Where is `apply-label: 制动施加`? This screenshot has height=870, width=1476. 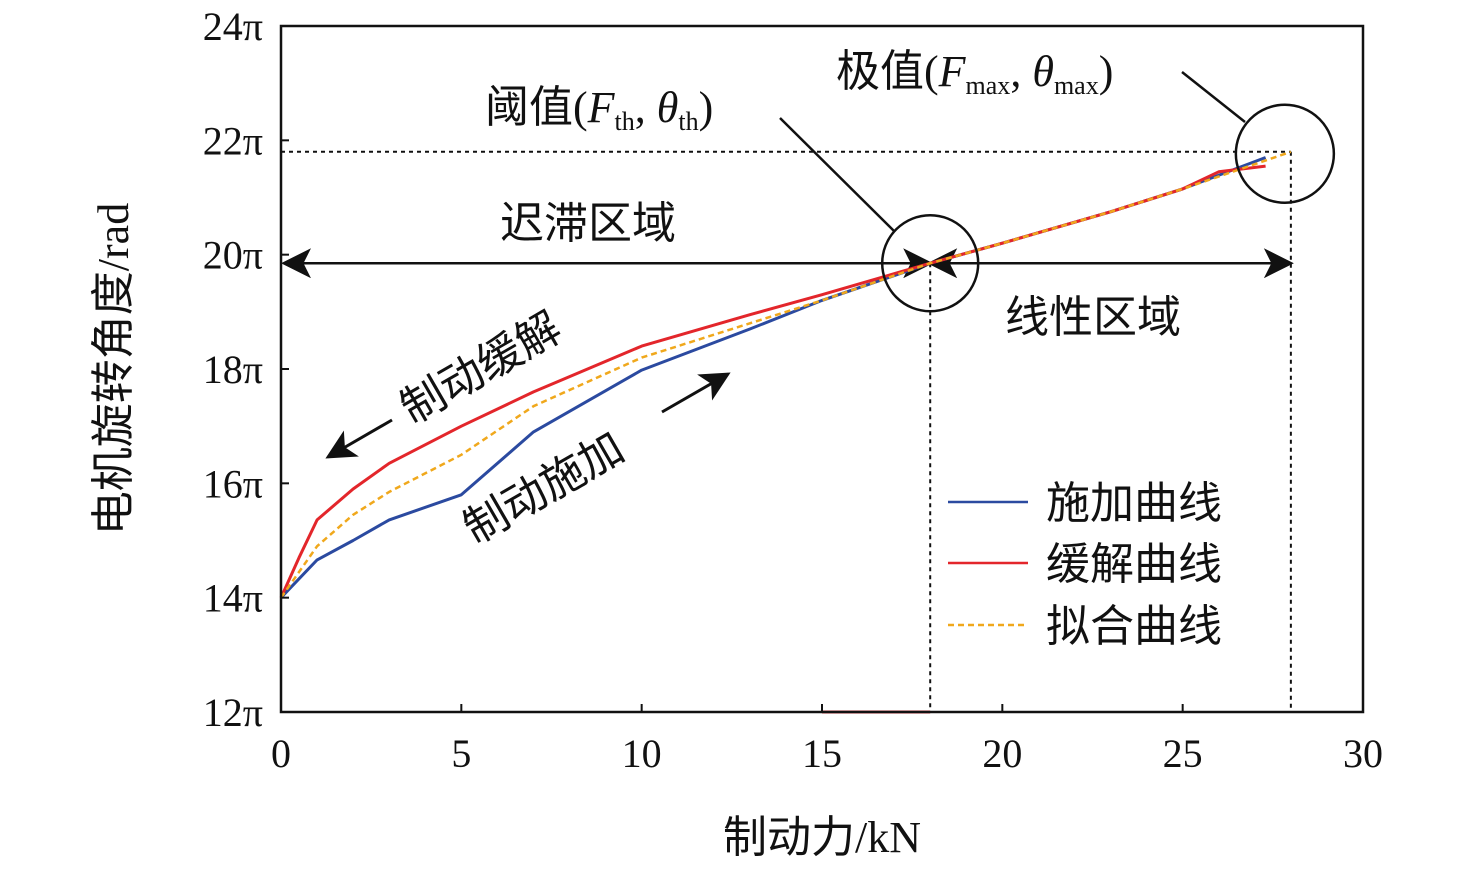
apply-label: 制动施加 is located at coordinates (544, 488).